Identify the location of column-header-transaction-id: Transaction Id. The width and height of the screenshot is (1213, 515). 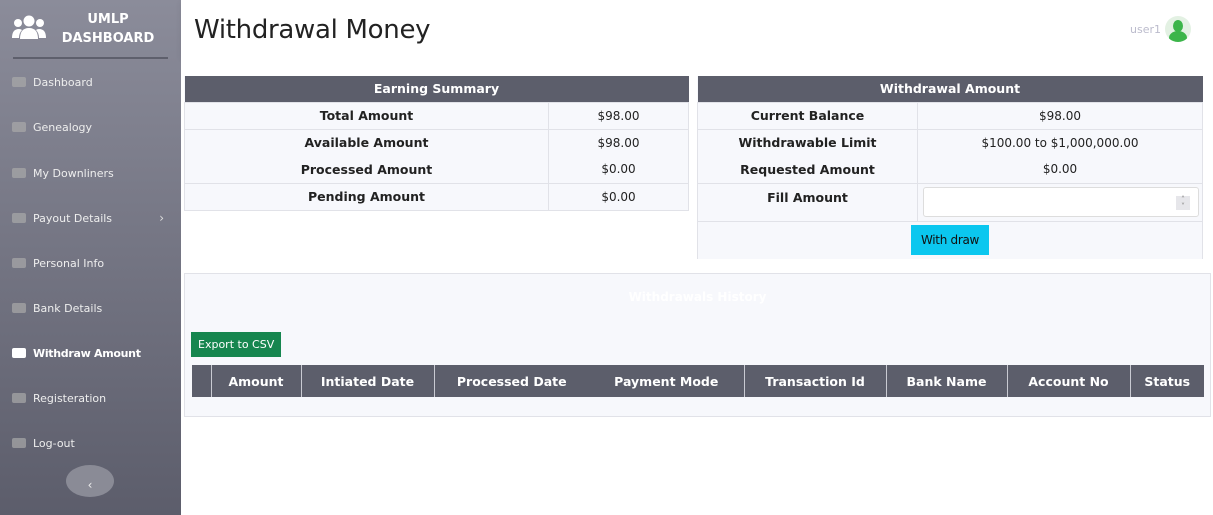
(814, 381).